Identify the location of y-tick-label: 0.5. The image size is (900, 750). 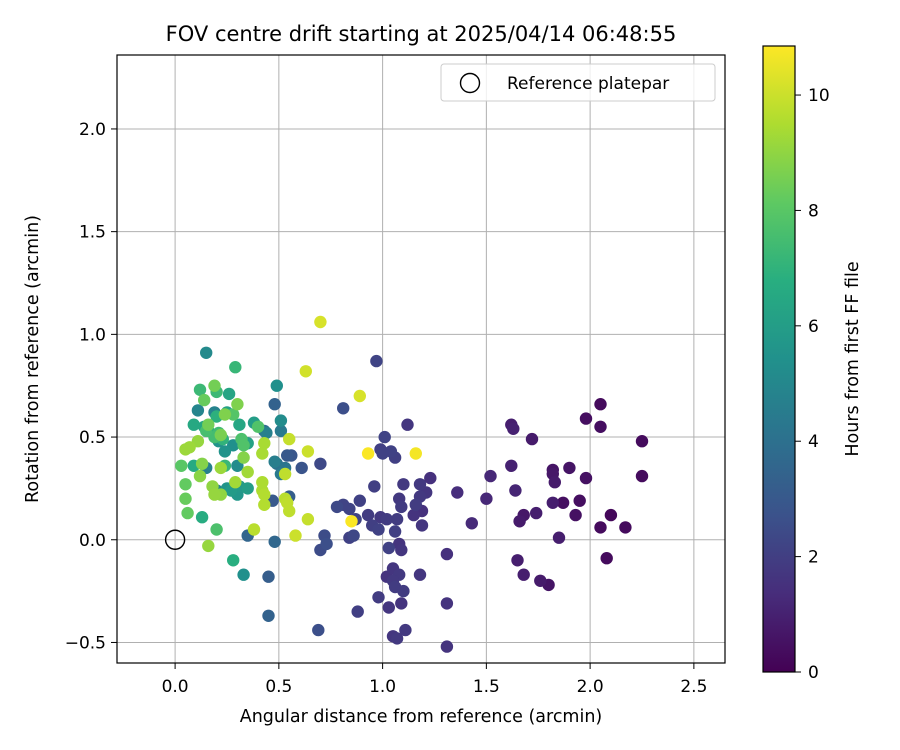
(92, 438).